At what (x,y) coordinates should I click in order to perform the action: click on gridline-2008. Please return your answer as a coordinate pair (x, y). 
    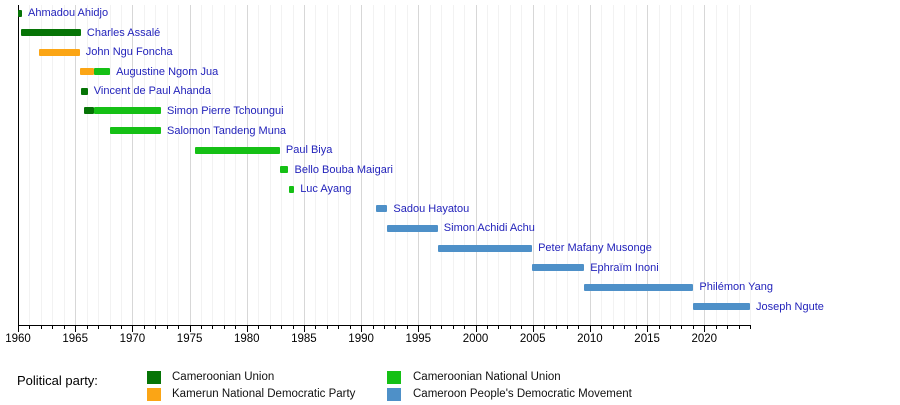
    Looking at the image, I should click on (567, 165).